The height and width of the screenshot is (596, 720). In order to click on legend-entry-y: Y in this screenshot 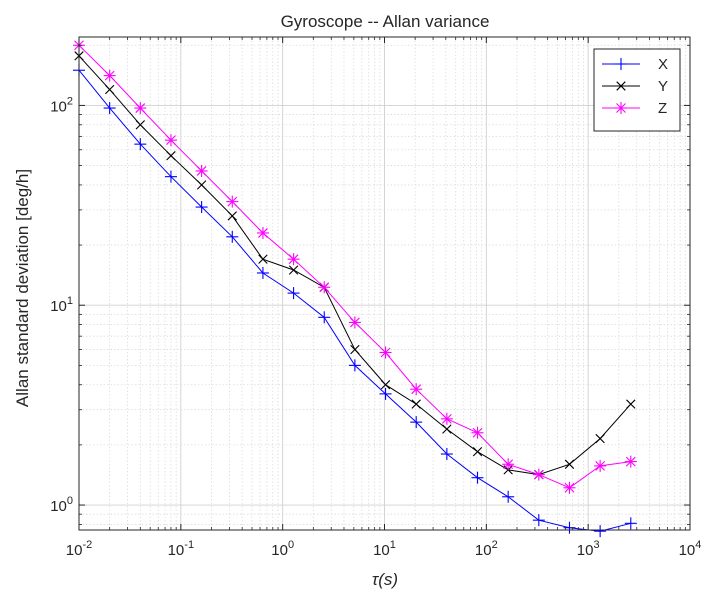, I will do `click(635, 86)`.